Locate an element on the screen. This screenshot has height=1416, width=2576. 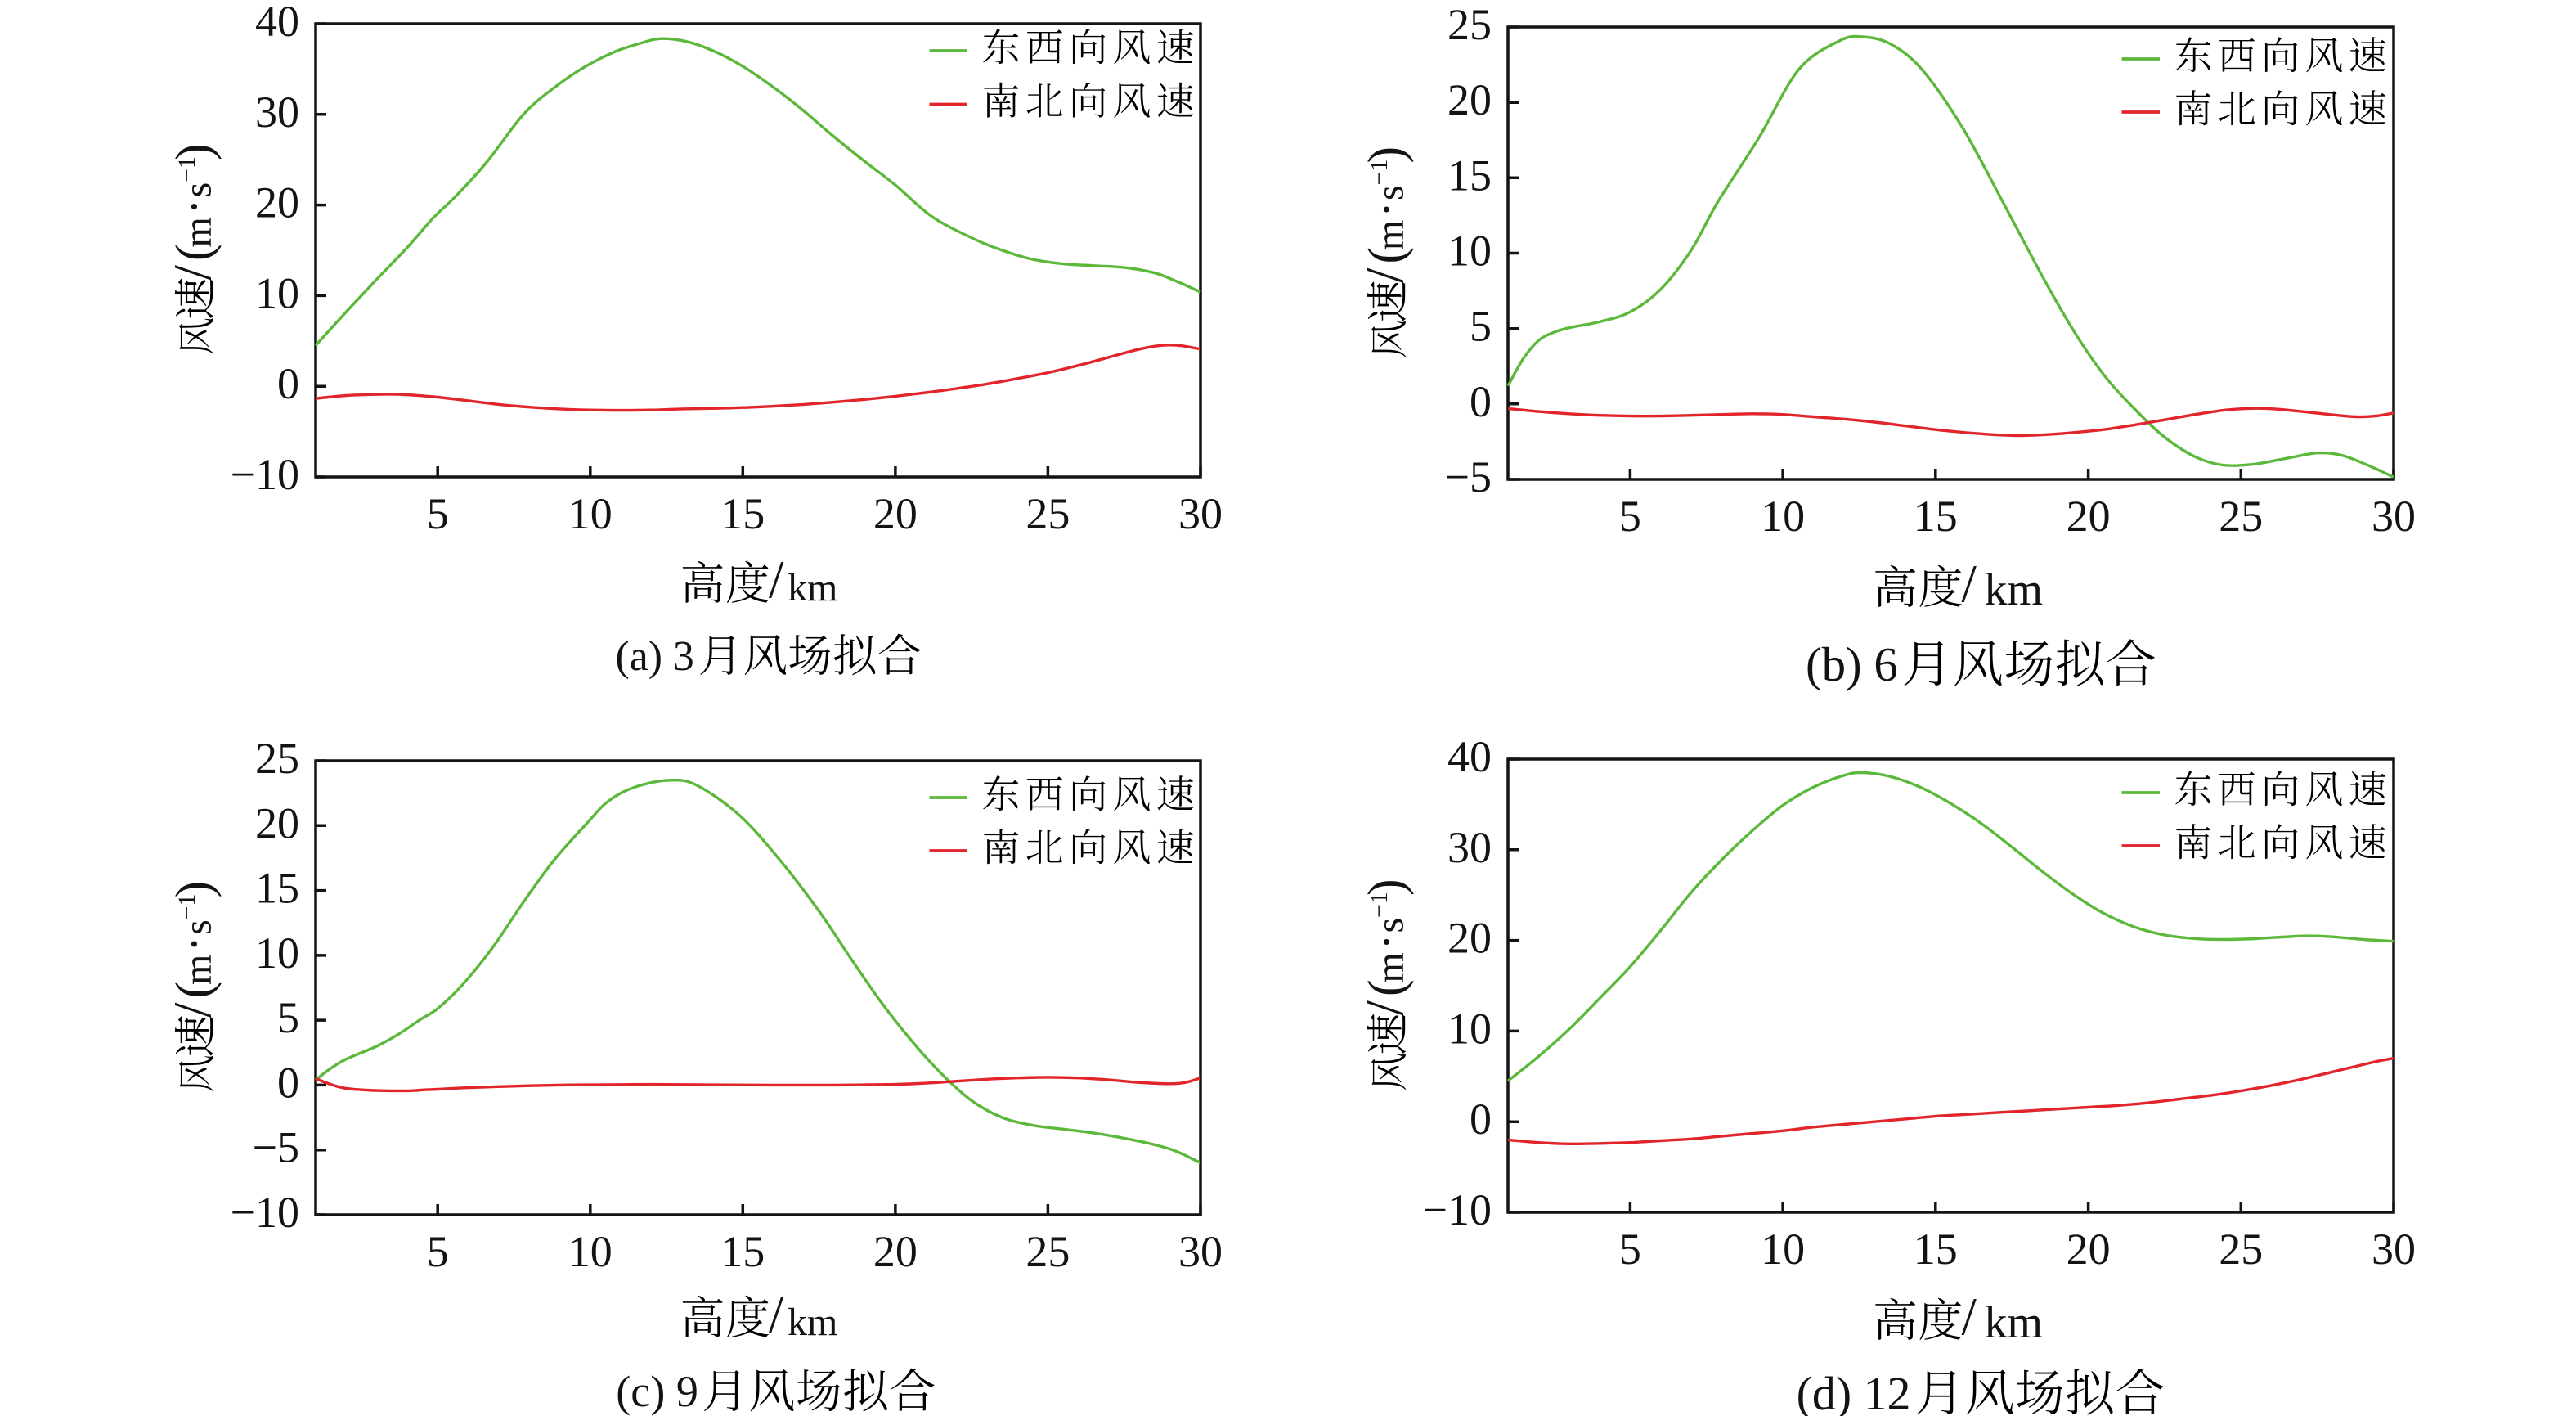
svg-text: (a) 3 is located at coordinates (655, 656).